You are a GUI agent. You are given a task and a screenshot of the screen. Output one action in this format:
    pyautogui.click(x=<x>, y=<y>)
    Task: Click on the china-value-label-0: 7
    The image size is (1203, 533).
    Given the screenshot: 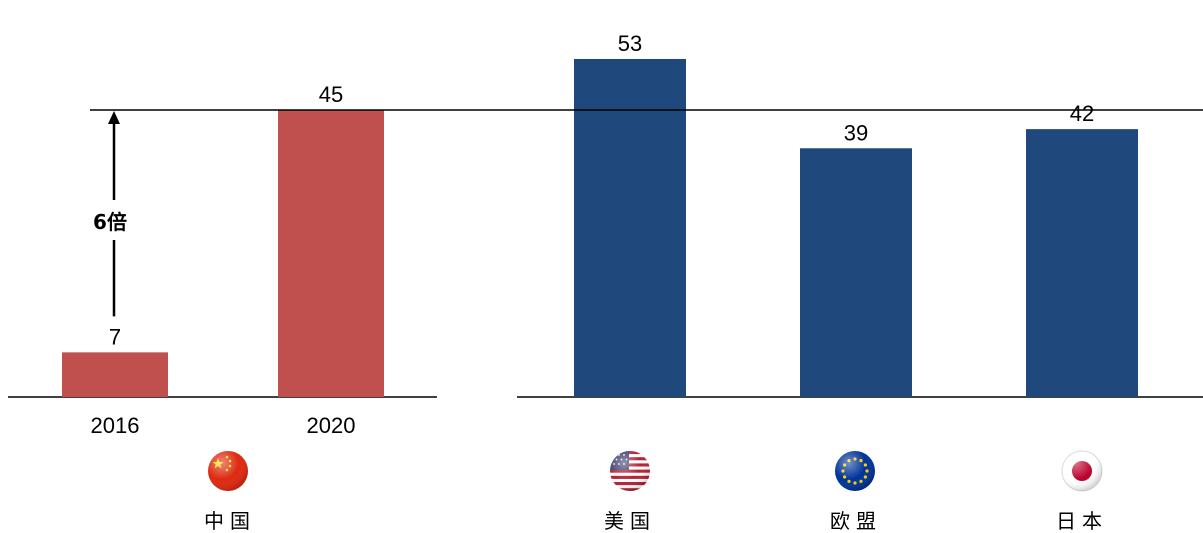 What is the action you would take?
    pyautogui.click(x=115, y=336)
    